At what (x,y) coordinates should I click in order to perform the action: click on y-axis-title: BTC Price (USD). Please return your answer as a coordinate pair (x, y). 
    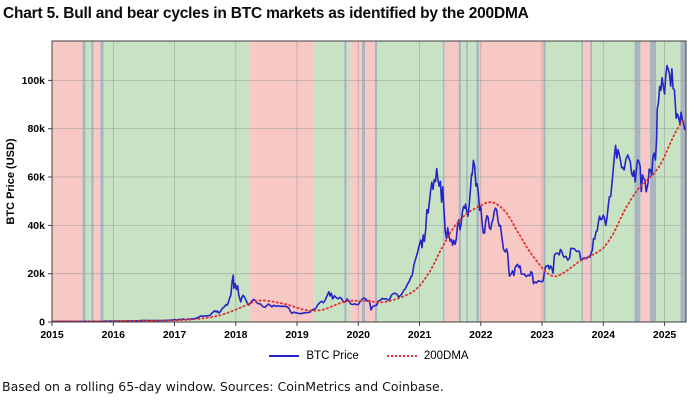
    Looking at the image, I should click on (11, 181).